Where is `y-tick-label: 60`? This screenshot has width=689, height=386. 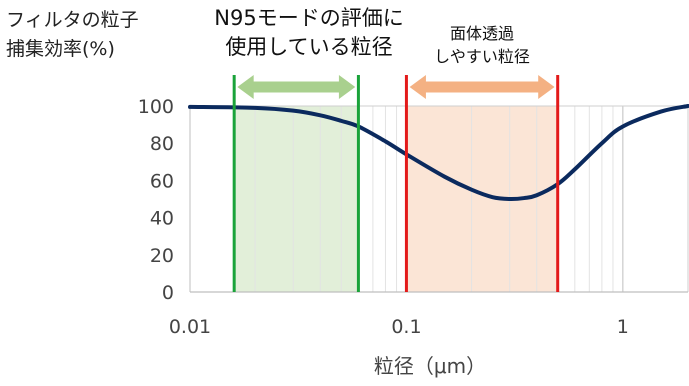 y-tick-label: 60 is located at coordinates (162, 181).